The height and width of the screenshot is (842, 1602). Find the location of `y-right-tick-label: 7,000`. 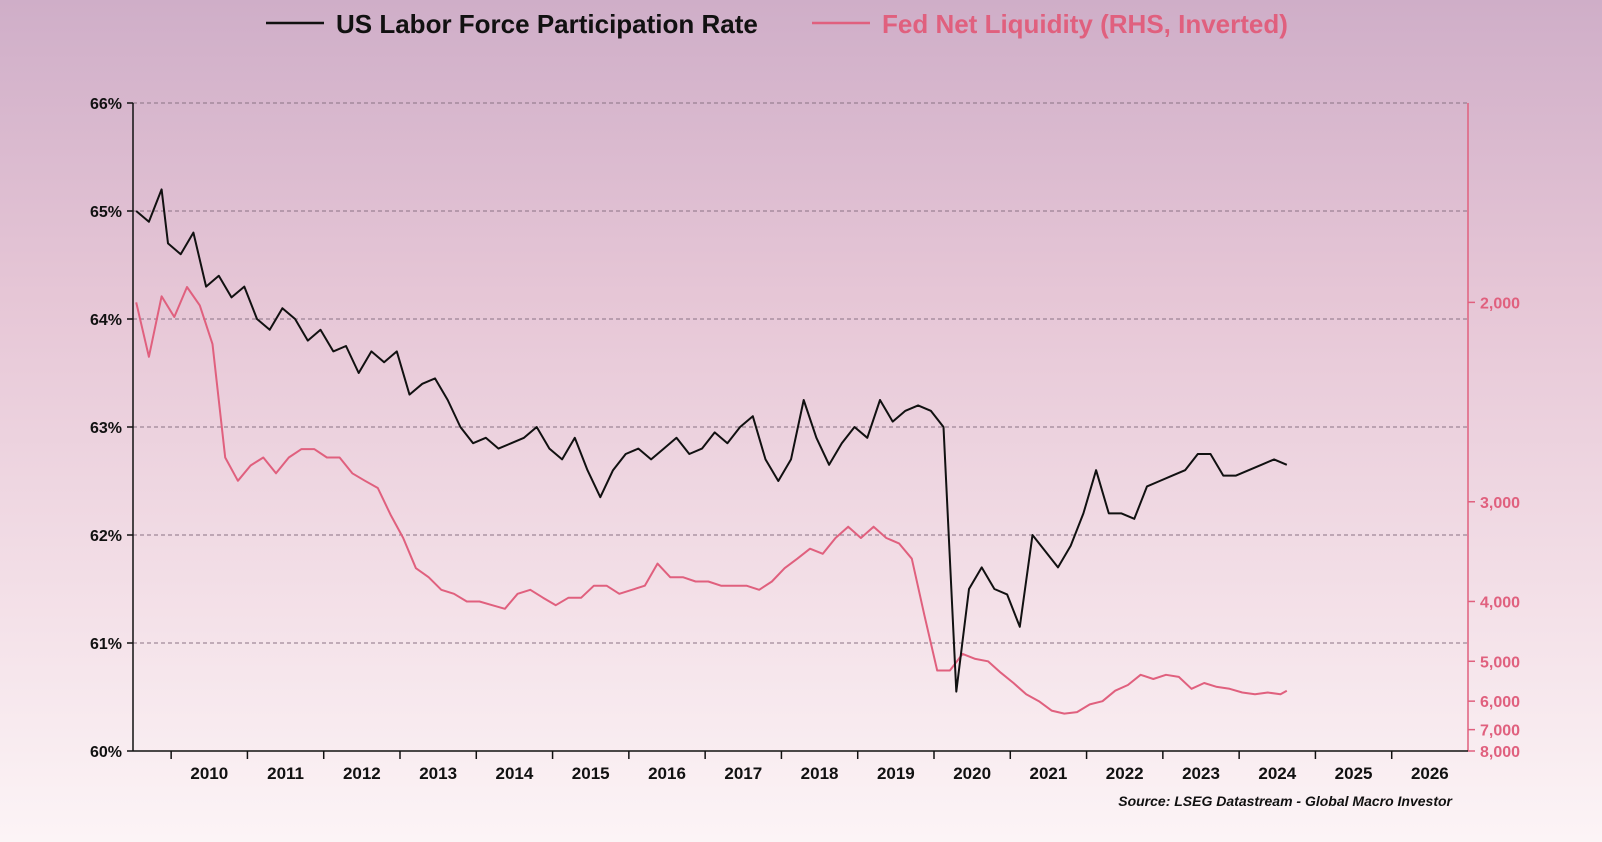

y-right-tick-label: 7,000 is located at coordinates (1500, 731).